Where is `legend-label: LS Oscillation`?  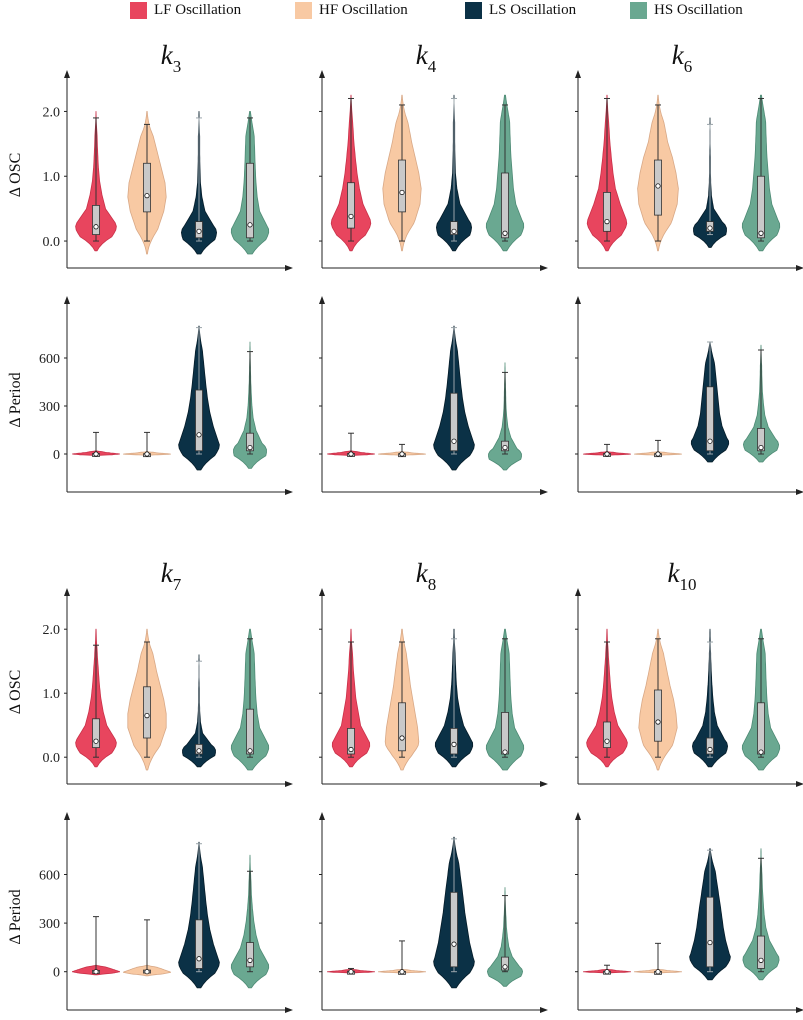 legend-label: LS Oscillation is located at coordinates (533, 10).